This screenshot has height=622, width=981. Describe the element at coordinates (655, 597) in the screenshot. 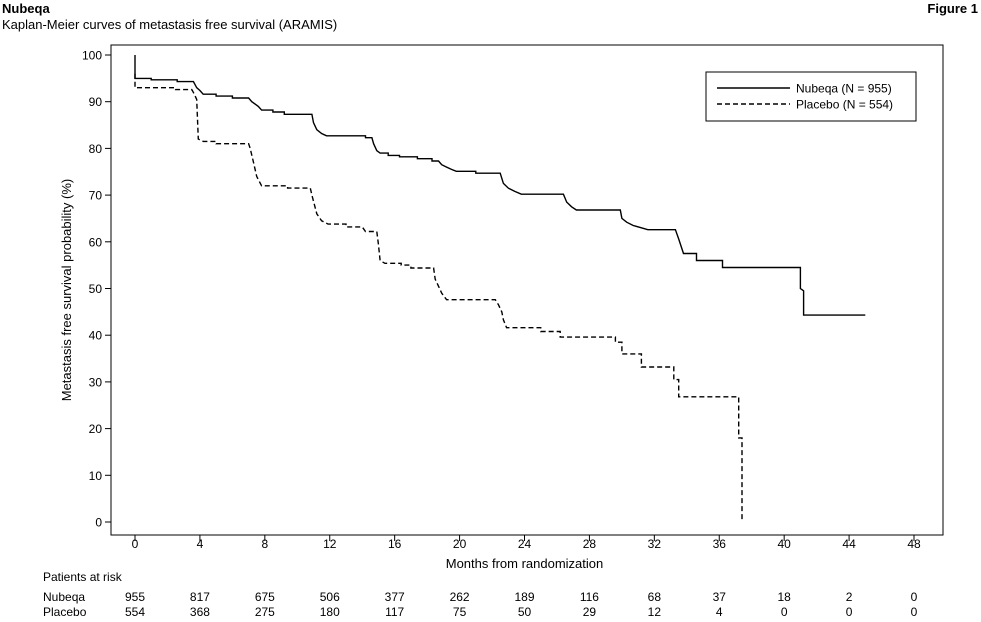

I see `risk-count: 68` at that location.